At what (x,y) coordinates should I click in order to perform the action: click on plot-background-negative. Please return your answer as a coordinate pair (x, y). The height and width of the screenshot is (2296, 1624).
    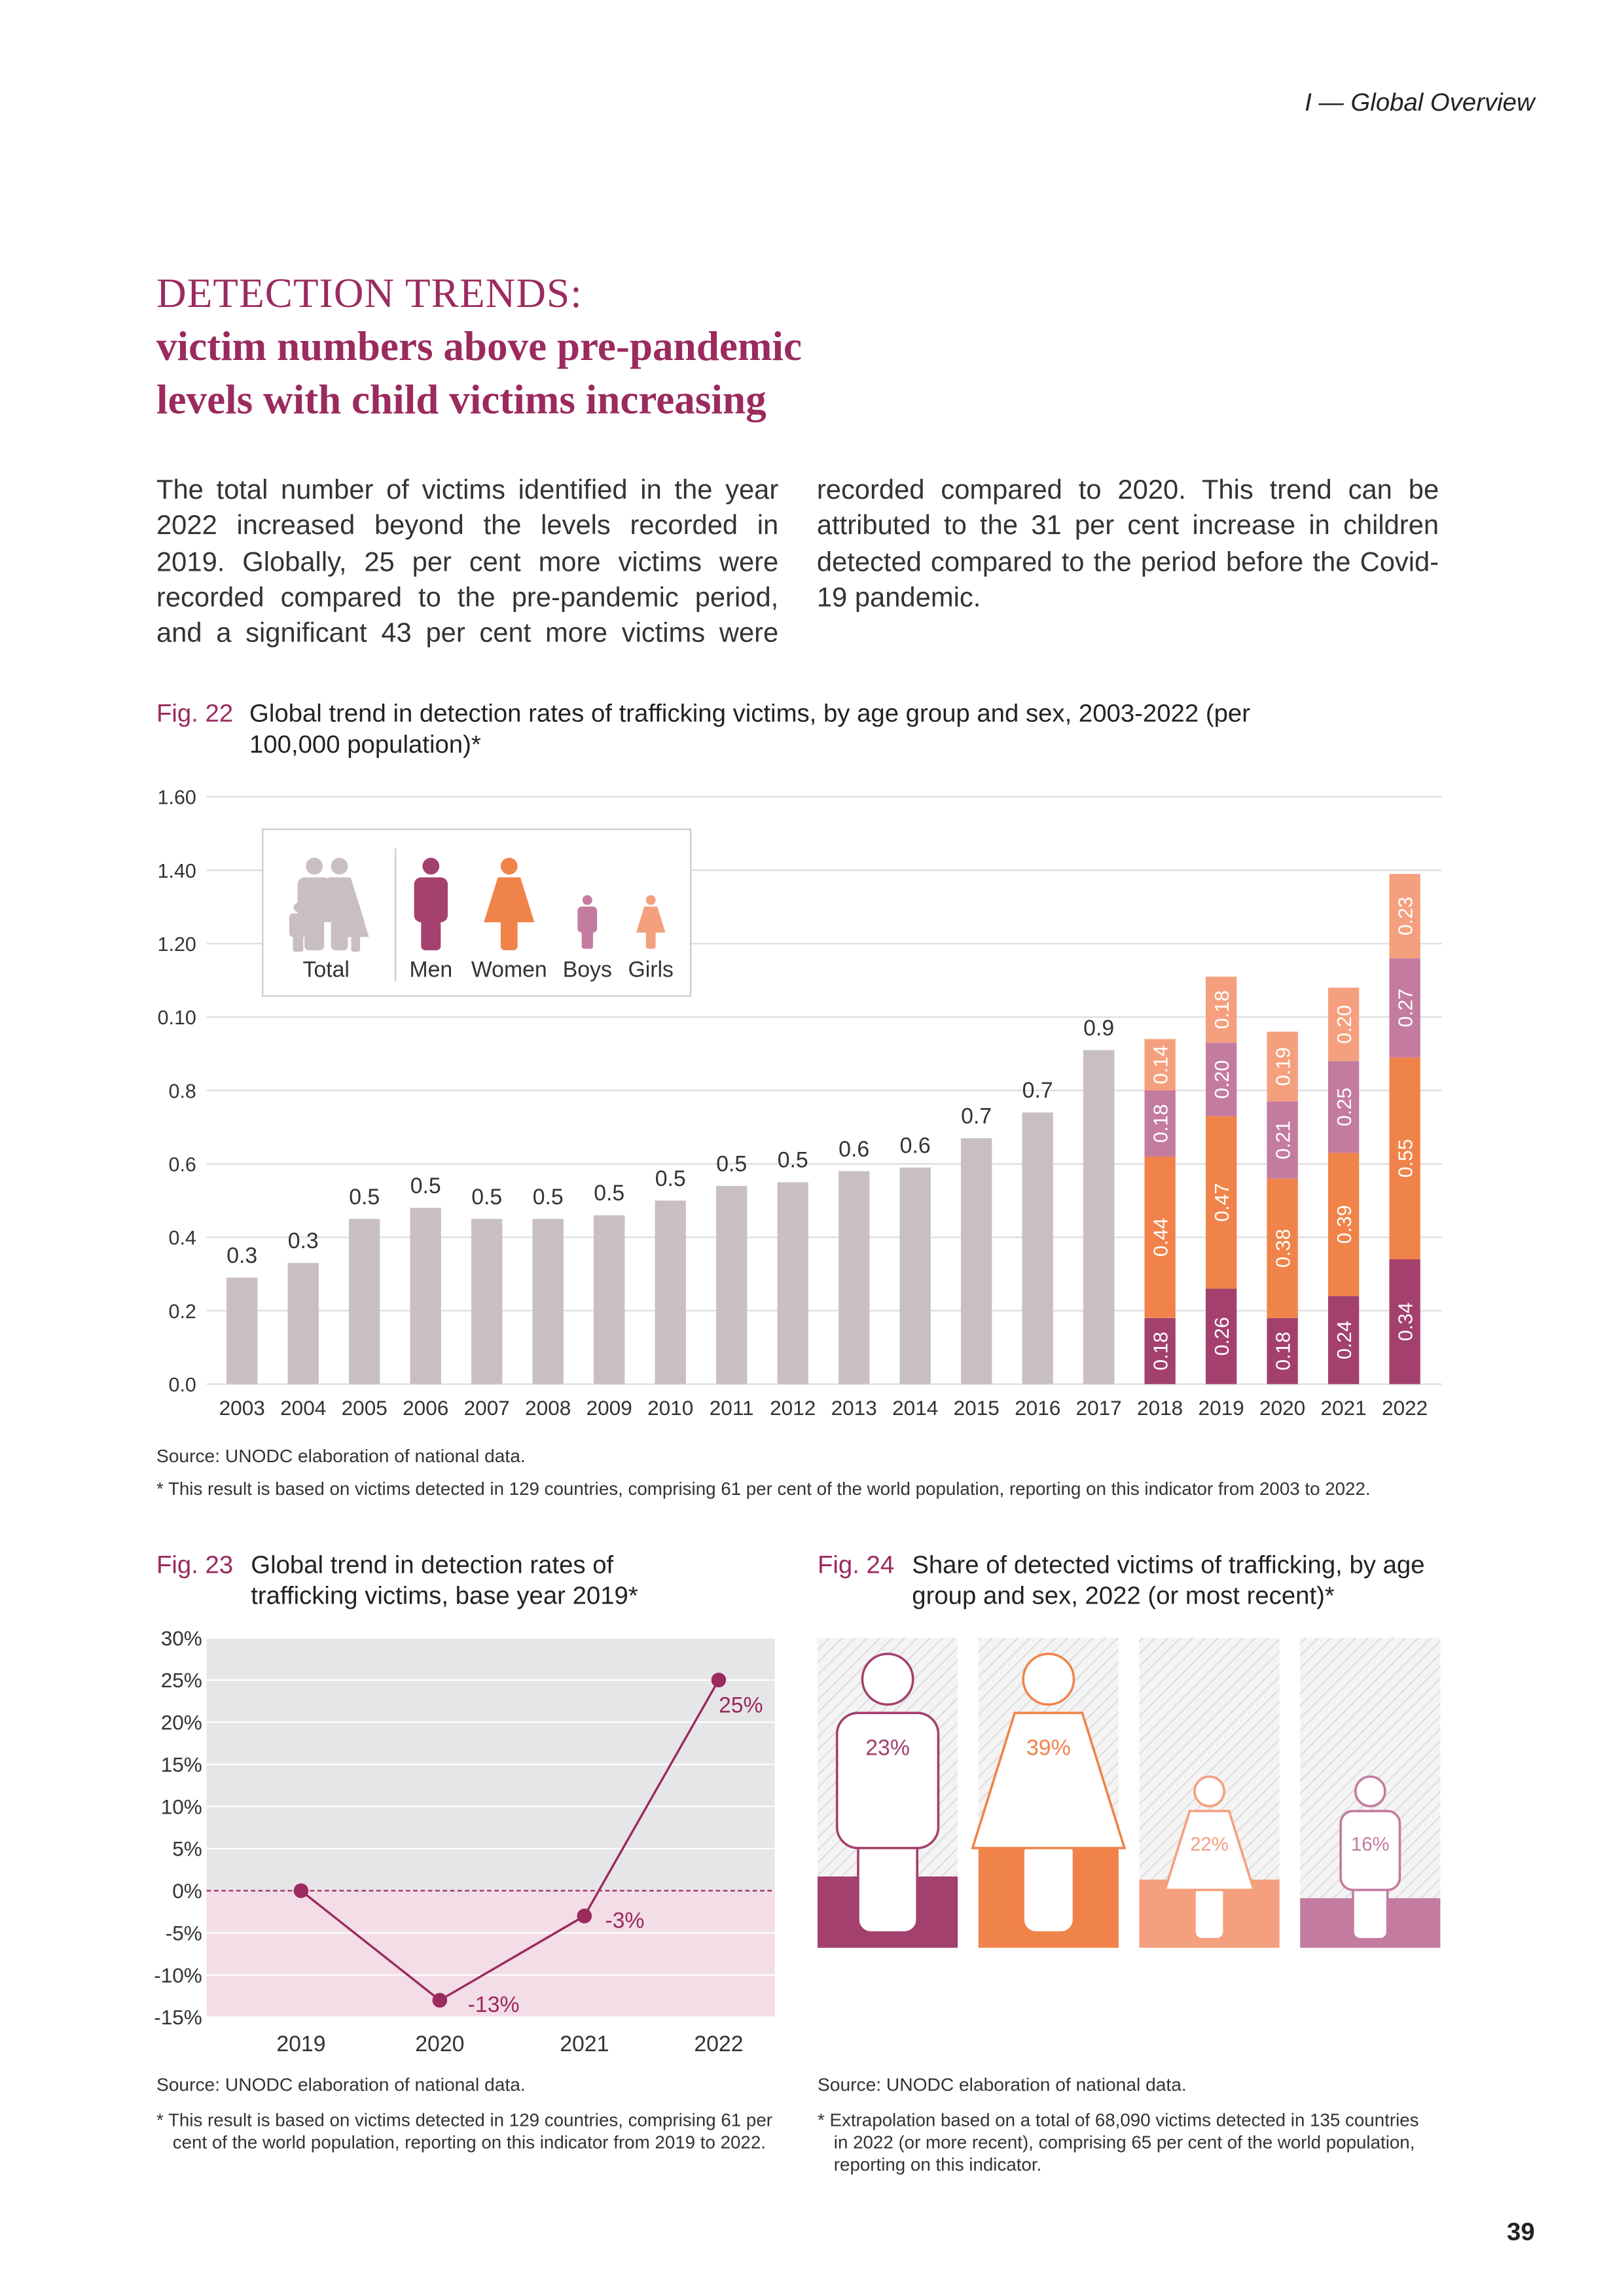
    Looking at the image, I should click on (490, 1953).